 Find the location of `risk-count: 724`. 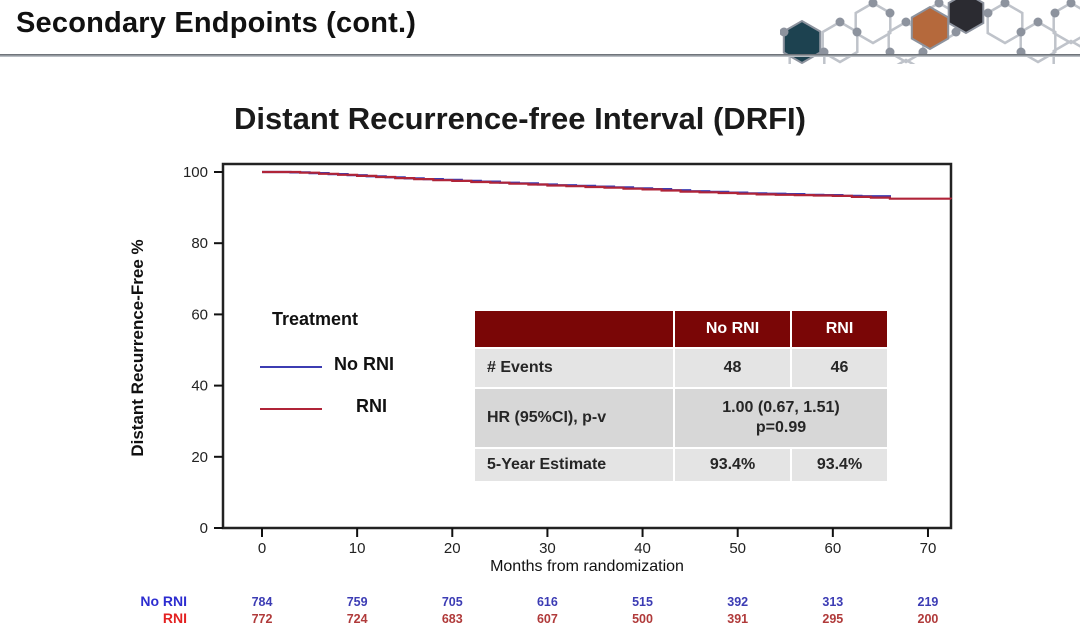

risk-count: 724 is located at coordinates (357, 619).